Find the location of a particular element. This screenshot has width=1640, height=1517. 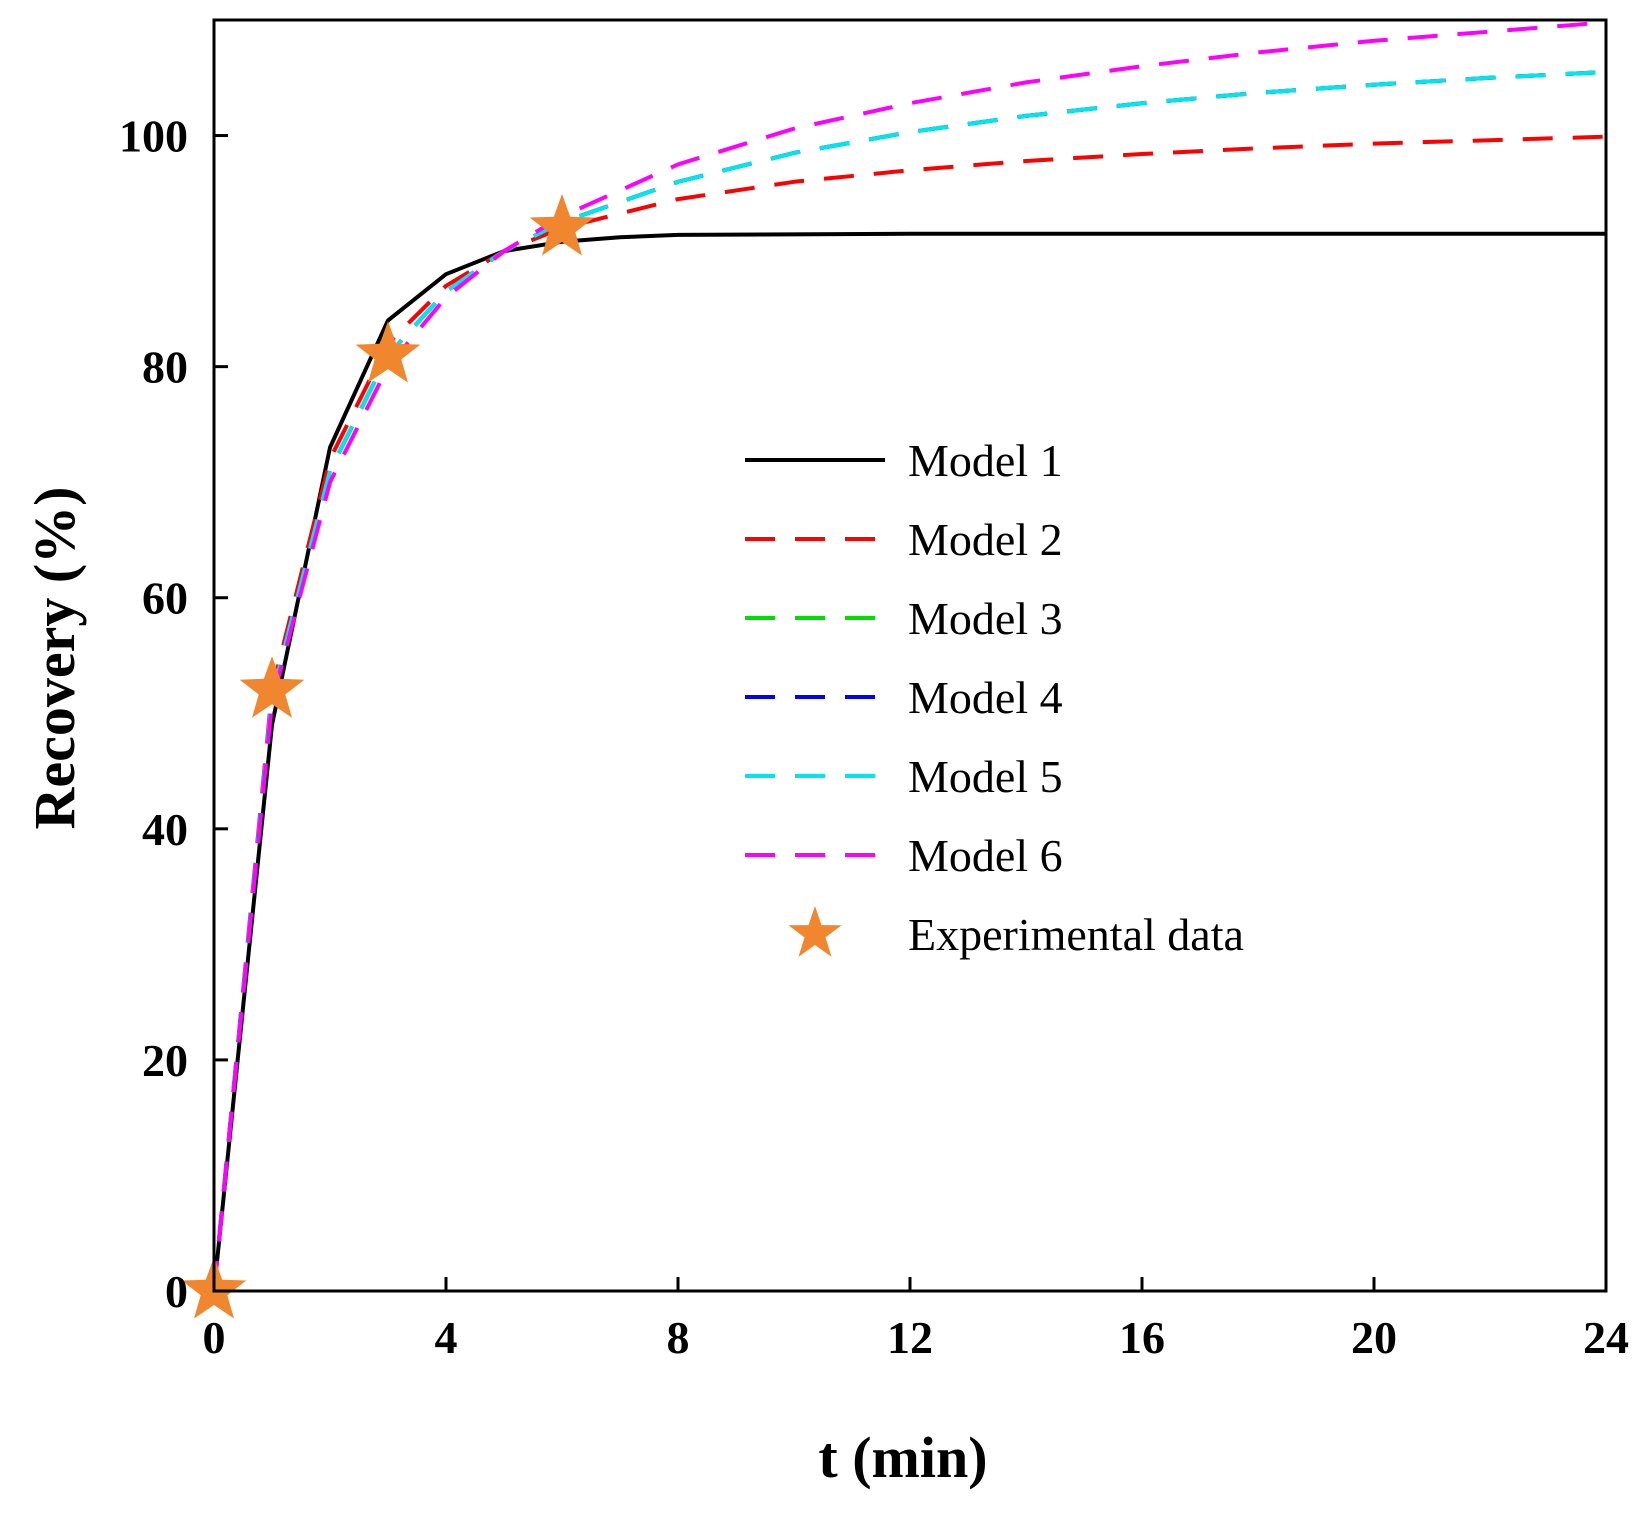

x-tick-label: 24 is located at coordinates (1606, 1337).